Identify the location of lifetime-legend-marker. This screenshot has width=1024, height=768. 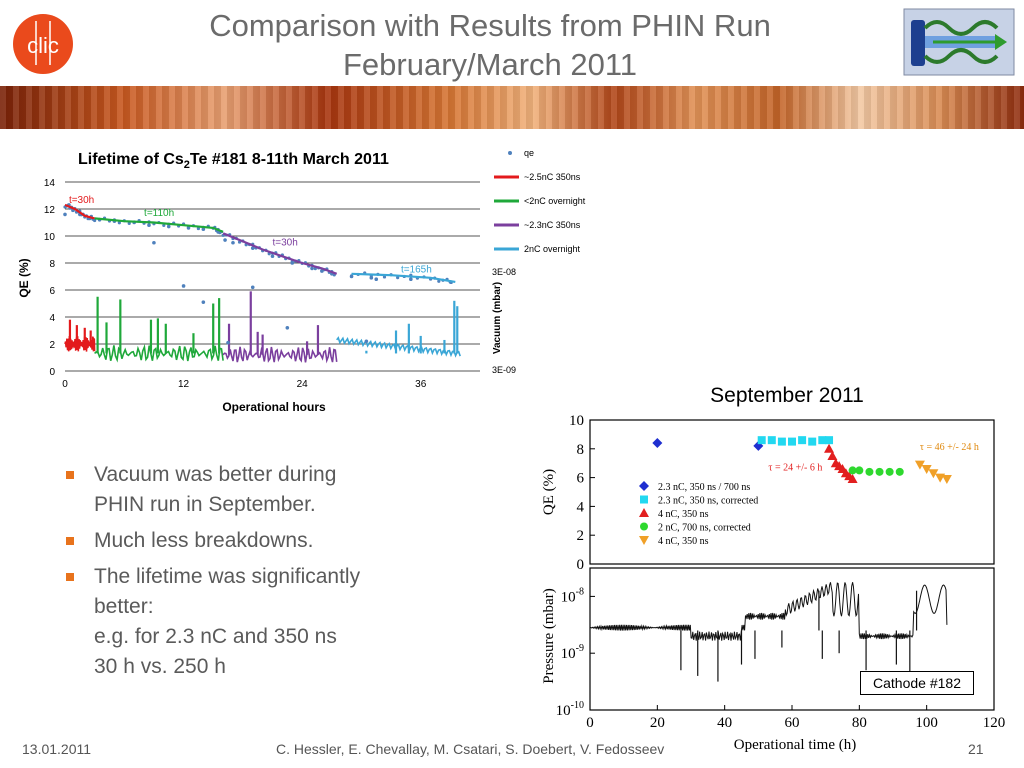
(510, 153).